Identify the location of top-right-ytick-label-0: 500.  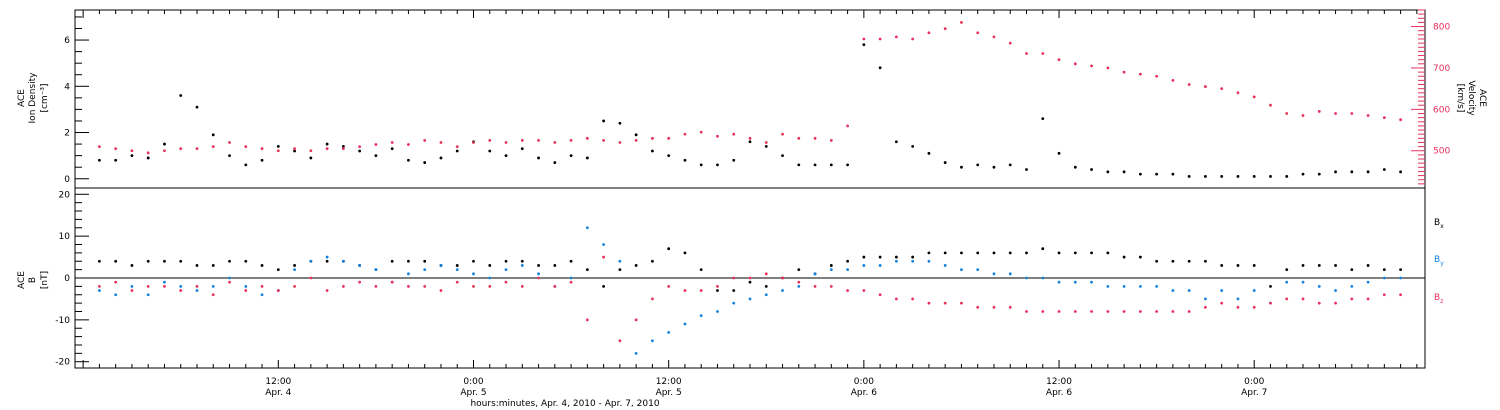
(1441, 152).